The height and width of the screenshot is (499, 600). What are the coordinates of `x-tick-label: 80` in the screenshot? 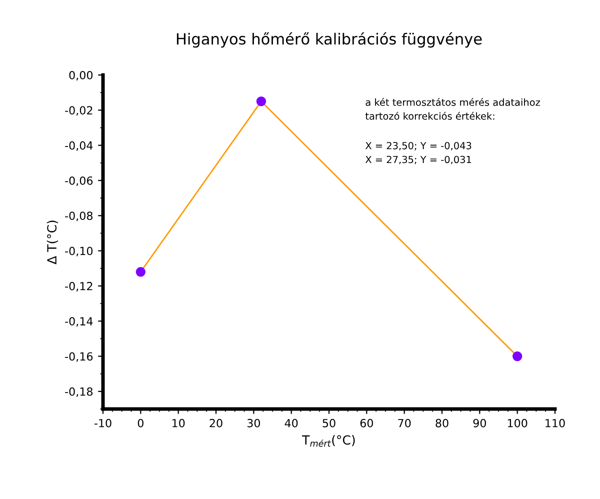 It's located at (442, 423).